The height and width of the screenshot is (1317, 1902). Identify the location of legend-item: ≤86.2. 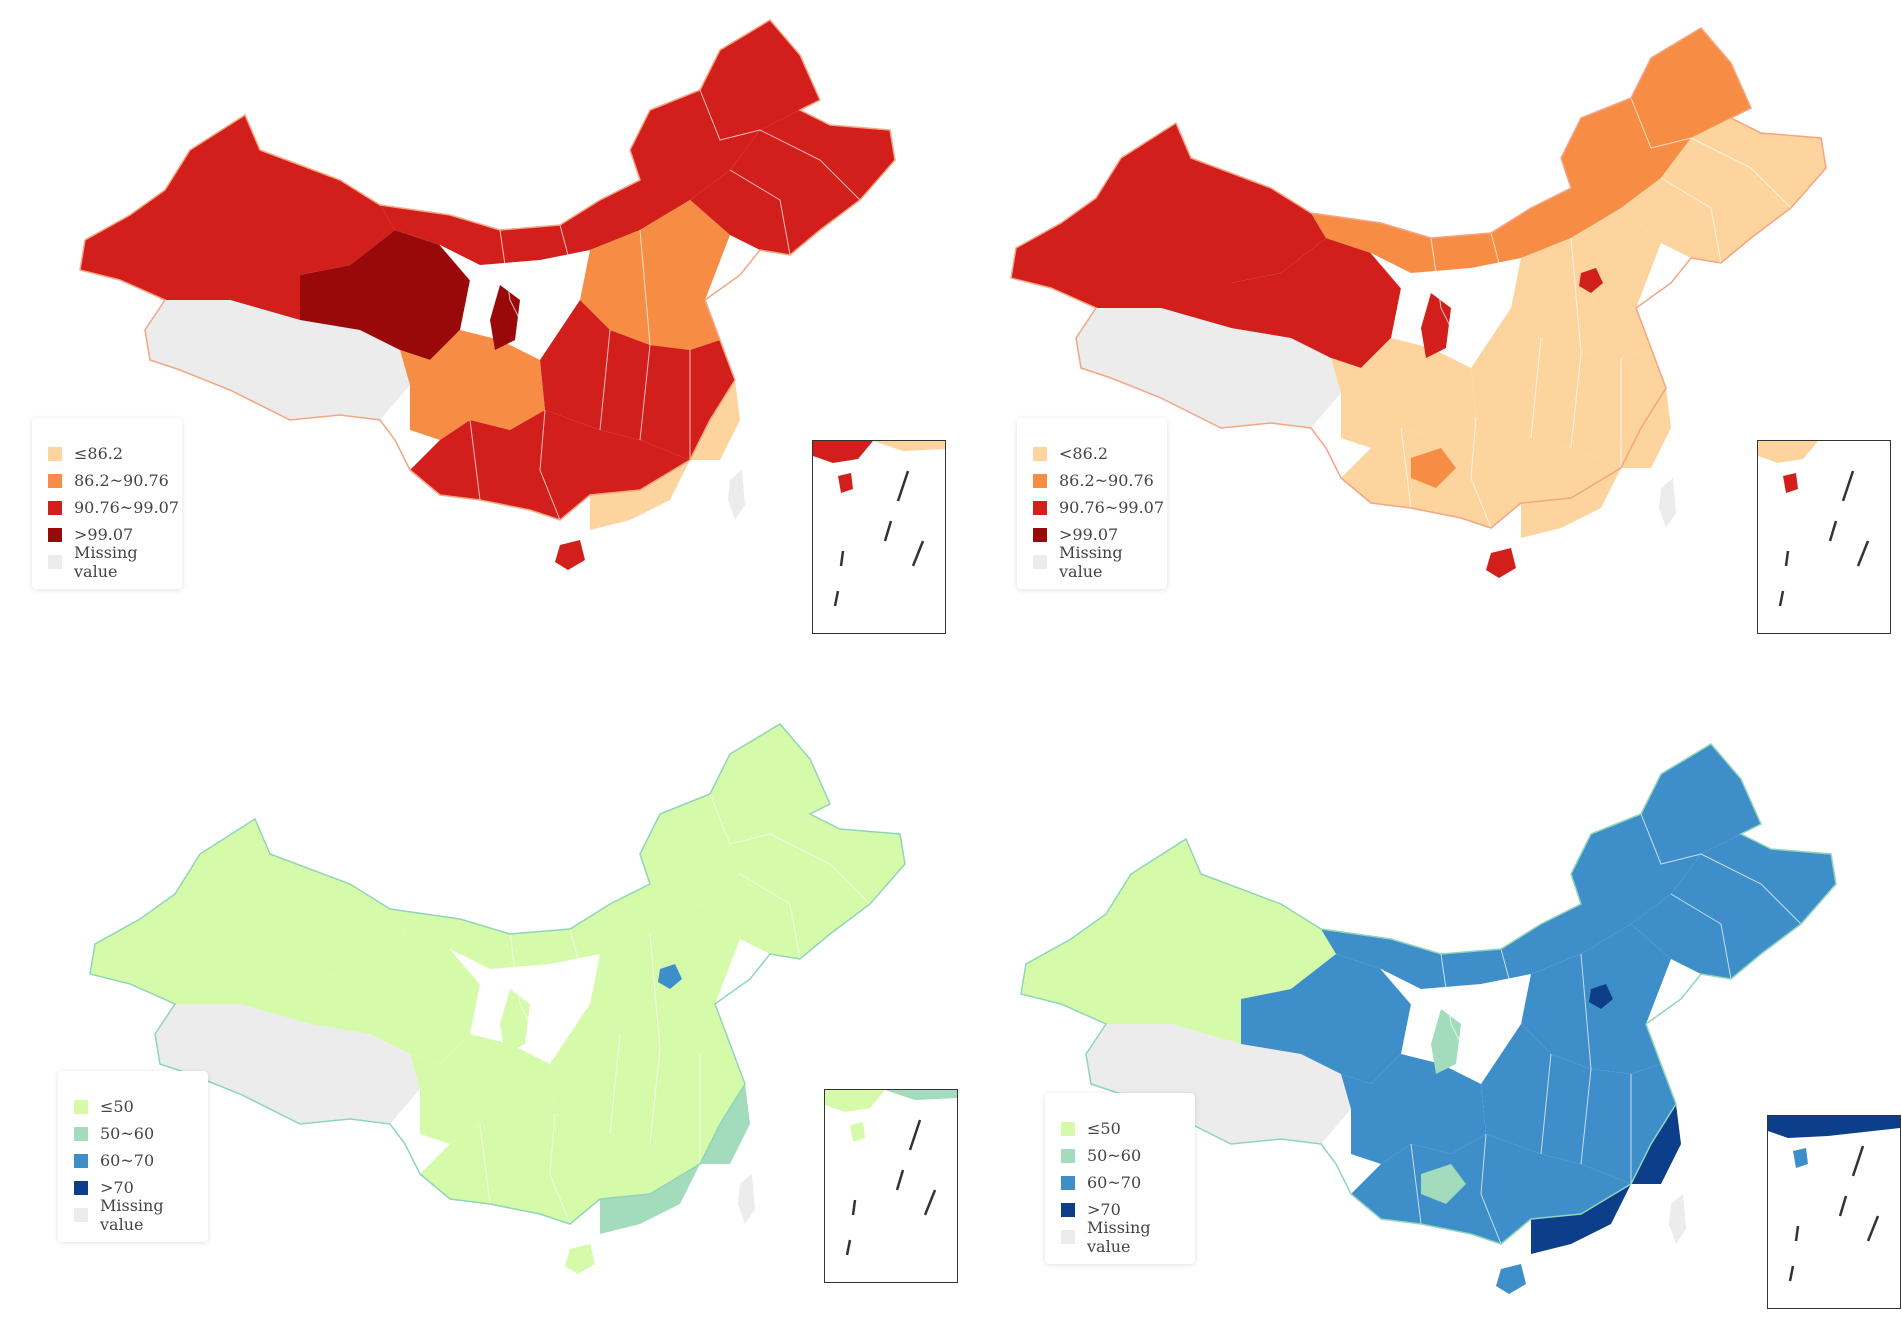
(106, 453).